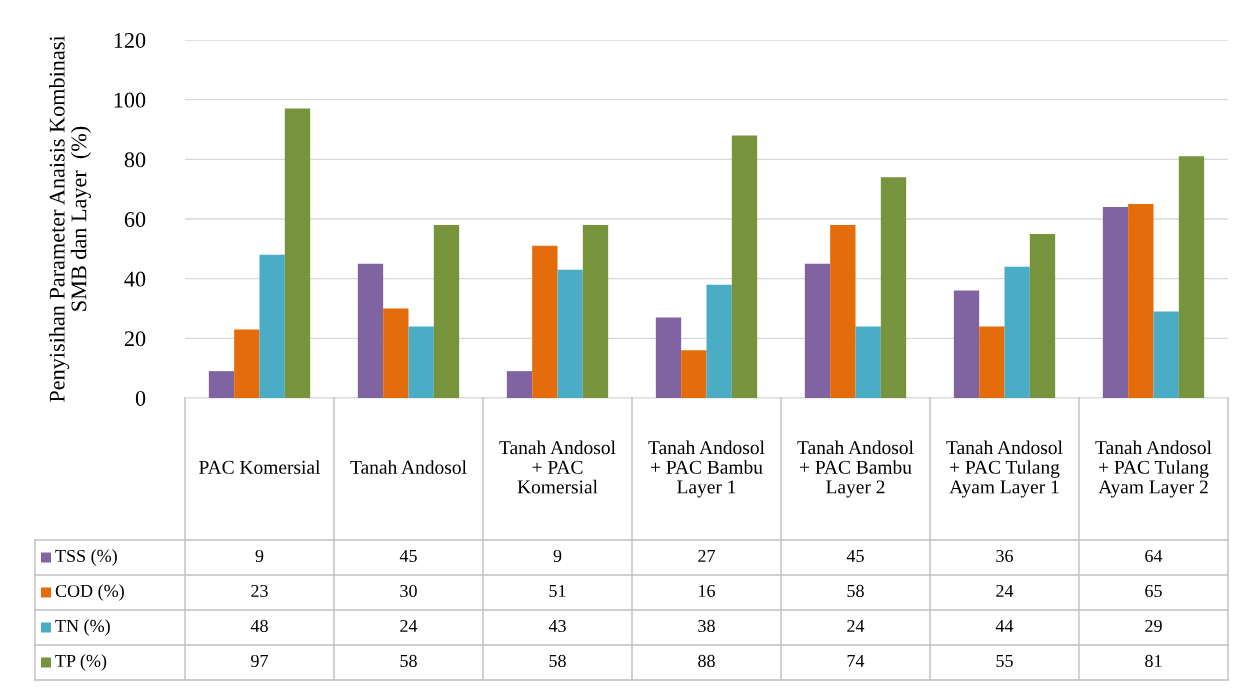 The height and width of the screenshot is (693, 1252). What do you see at coordinates (1153, 661) in the screenshot?
I see `data-label: 81` at bounding box center [1153, 661].